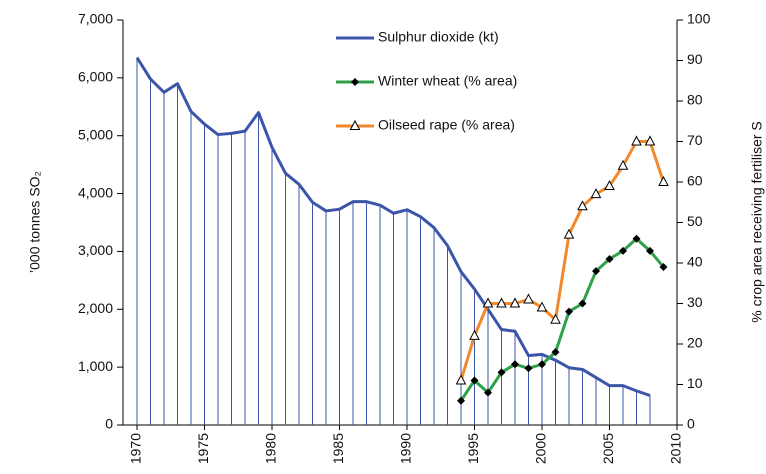  I want to click on y2-tick-label: 90, so click(695, 59).